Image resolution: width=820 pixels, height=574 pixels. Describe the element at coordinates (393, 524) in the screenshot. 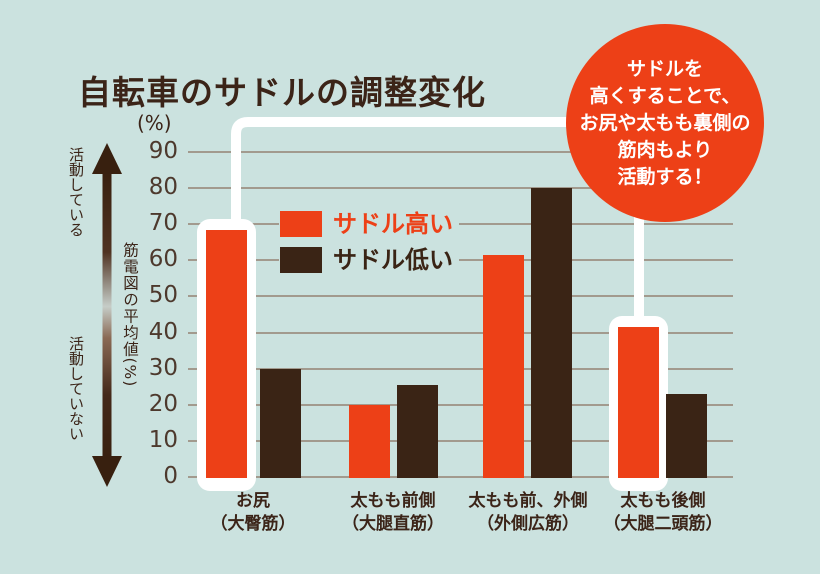

I see `category-sub-label: （大腿直筋）` at that location.